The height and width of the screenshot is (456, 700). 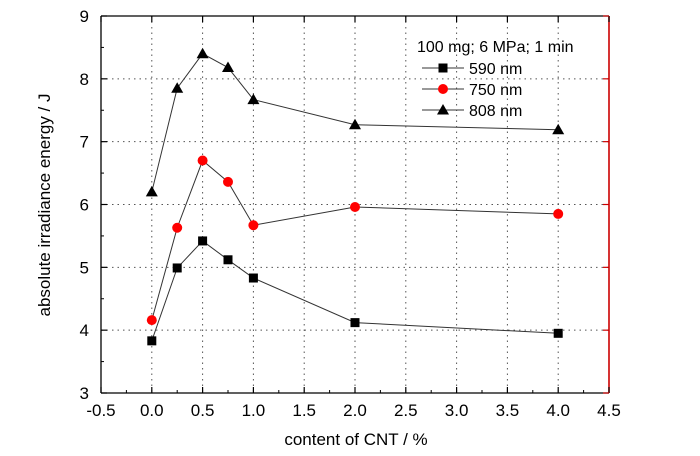 I want to click on x-tick-label: 2.5, so click(x=406, y=410).